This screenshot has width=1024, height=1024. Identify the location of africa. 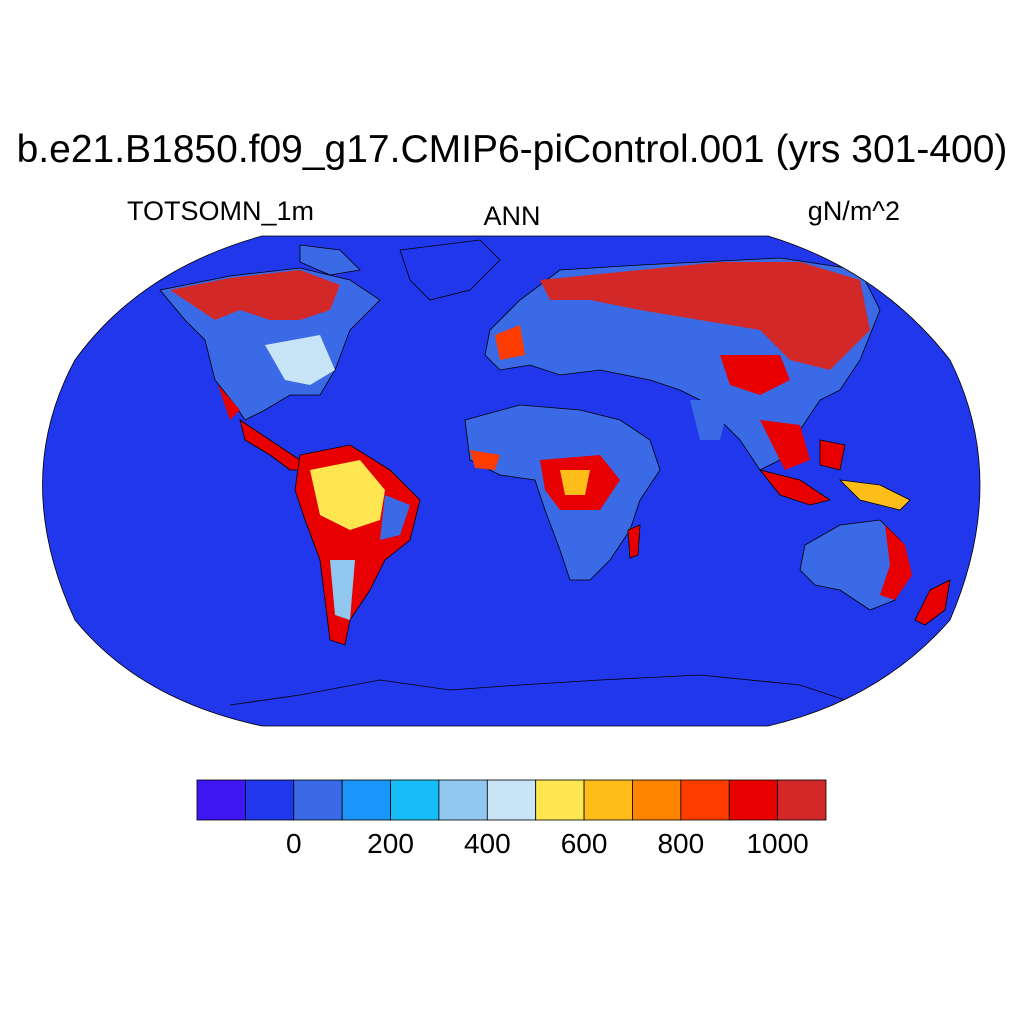
(562, 492).